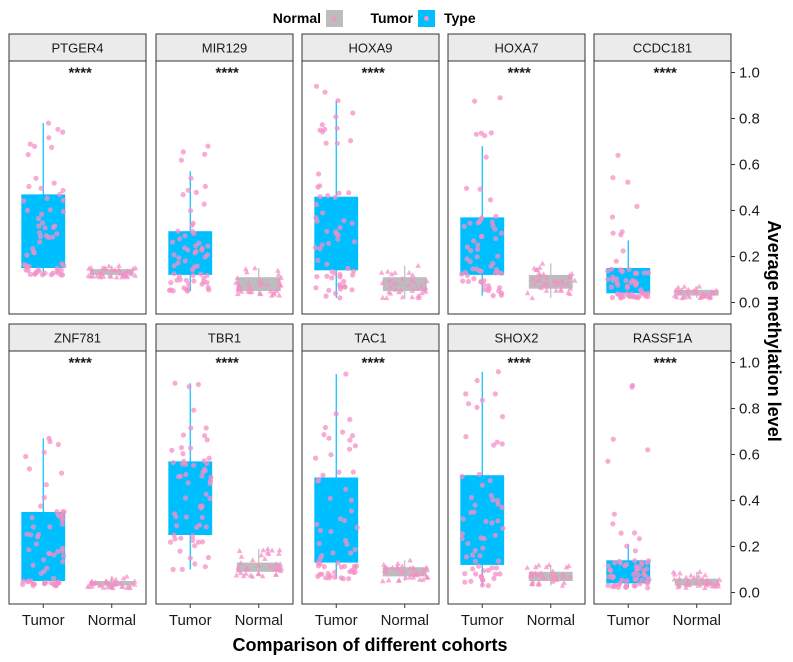 This screenshot has width=793, height=662. What do you see at coordinates (226, 616) in the screenshot?
I see `x-axis-col-4: Tumor Normal` at bounding box center [226, 616].